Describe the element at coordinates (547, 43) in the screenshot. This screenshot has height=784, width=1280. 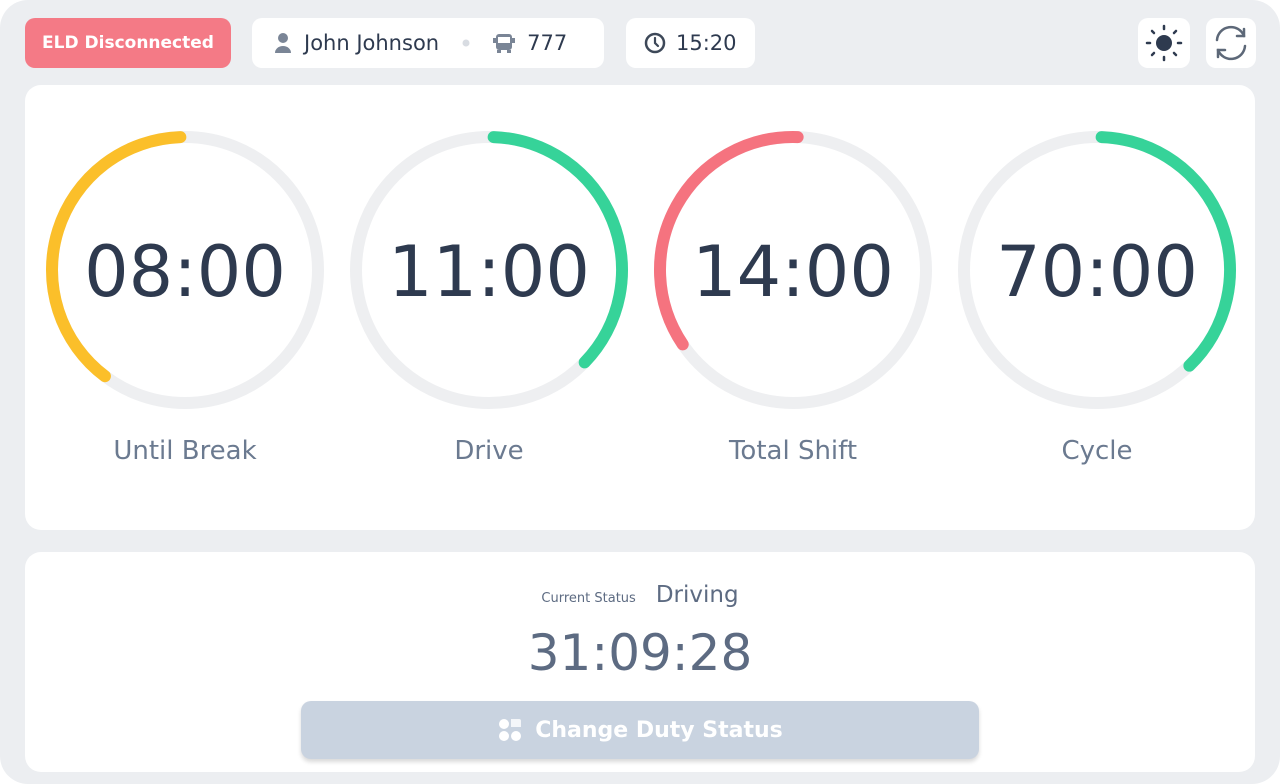
I see `vehicle-number: 777` at that location.